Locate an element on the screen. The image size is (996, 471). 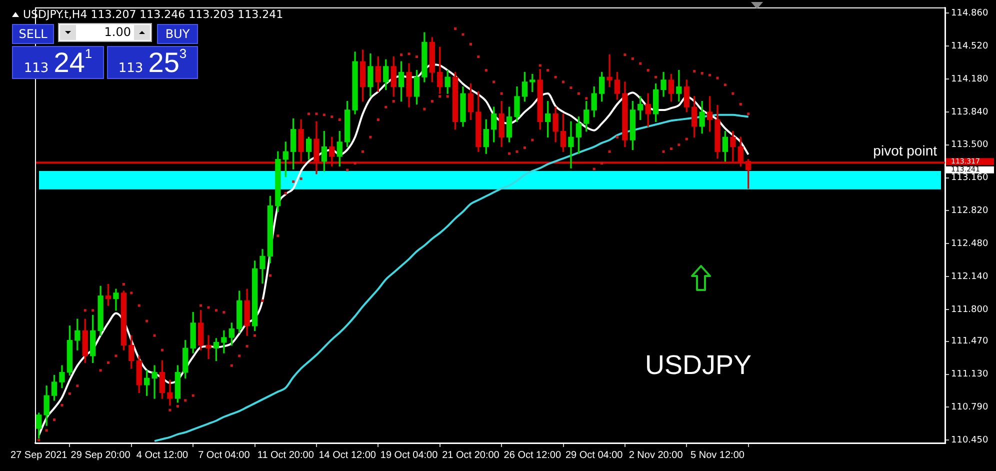
y-tick-label: 113.160 is located at coordinates (969, 178).